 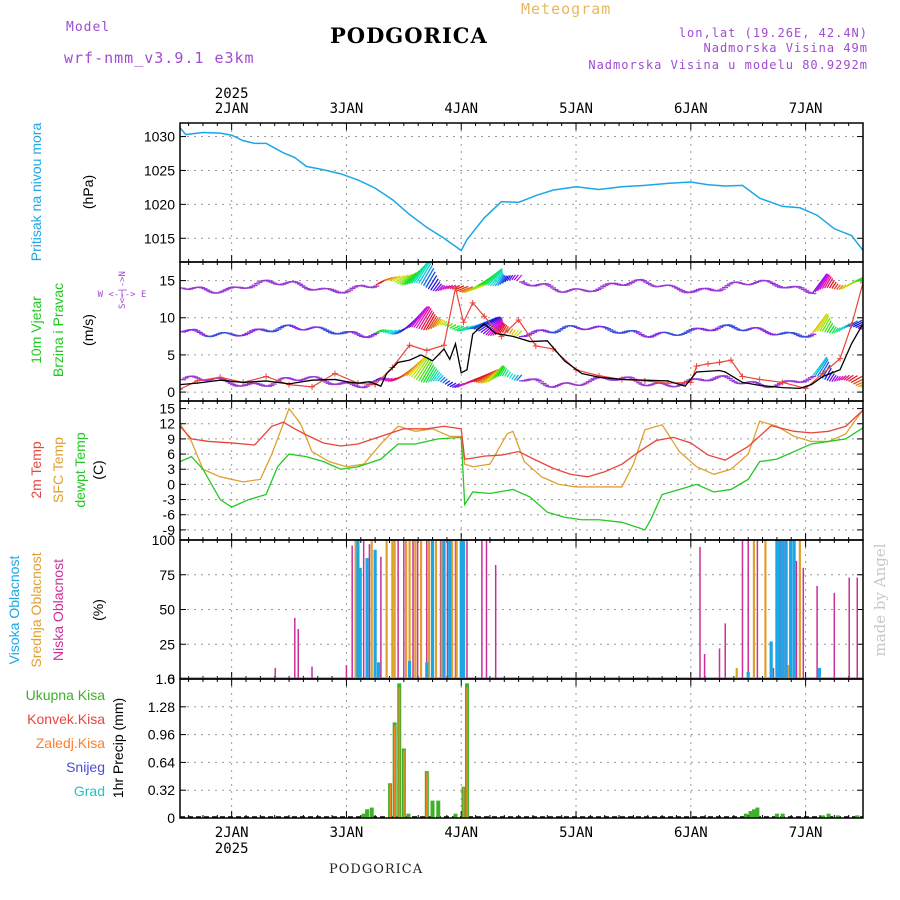 What do you see at coordinates (521, 479) in the screenshot?
I see `series-dewpt-line` at bounding box center [521, 479].